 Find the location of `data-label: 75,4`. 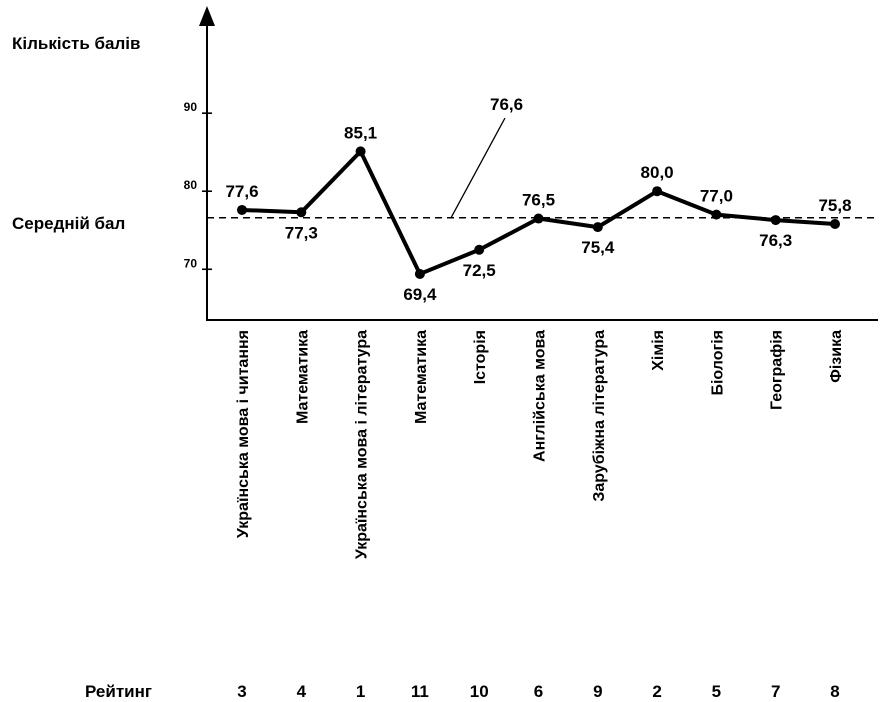

data-label: 75,4 is located at coordinates (598, 247).